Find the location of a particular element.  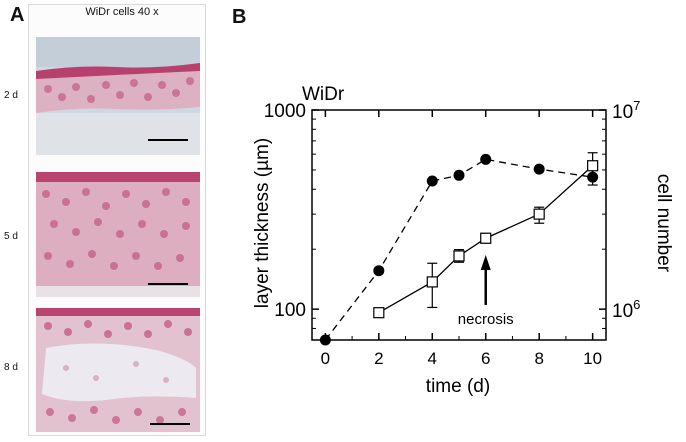

right-tick-label: 10⁷ is located at coordinates (626, 110).